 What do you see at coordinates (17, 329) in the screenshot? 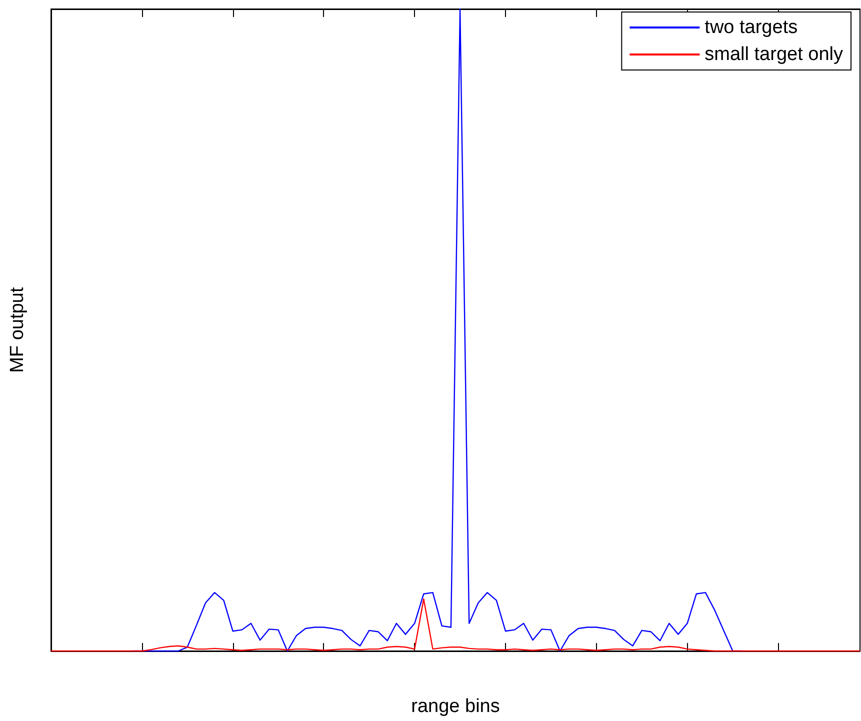
I see `y-axis-title: MF output` at bounding box center [17, 329].